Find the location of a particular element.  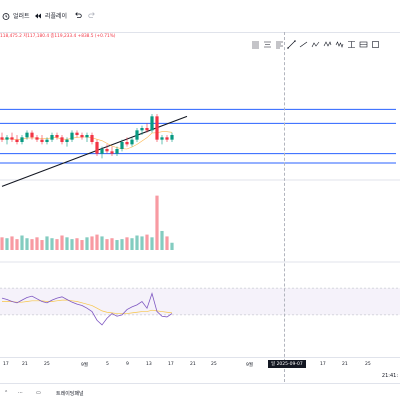

trend-line is located at coordinates (94, 151).